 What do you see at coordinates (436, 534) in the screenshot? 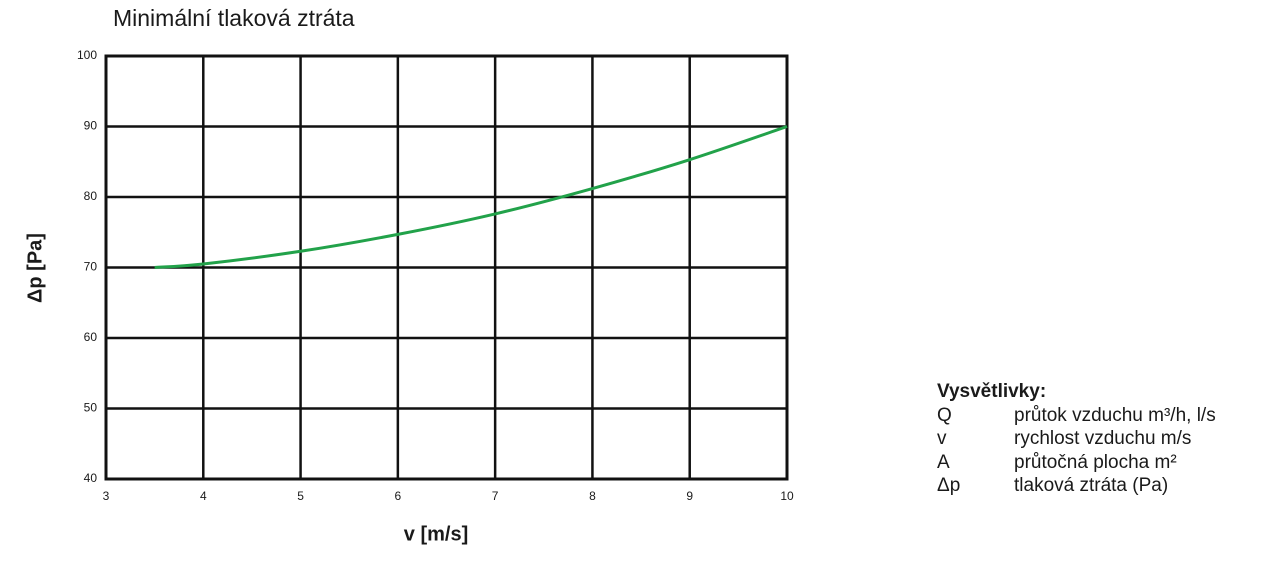
I see `x-axis-label: v [m/s]` at bounding box center [436, 534].